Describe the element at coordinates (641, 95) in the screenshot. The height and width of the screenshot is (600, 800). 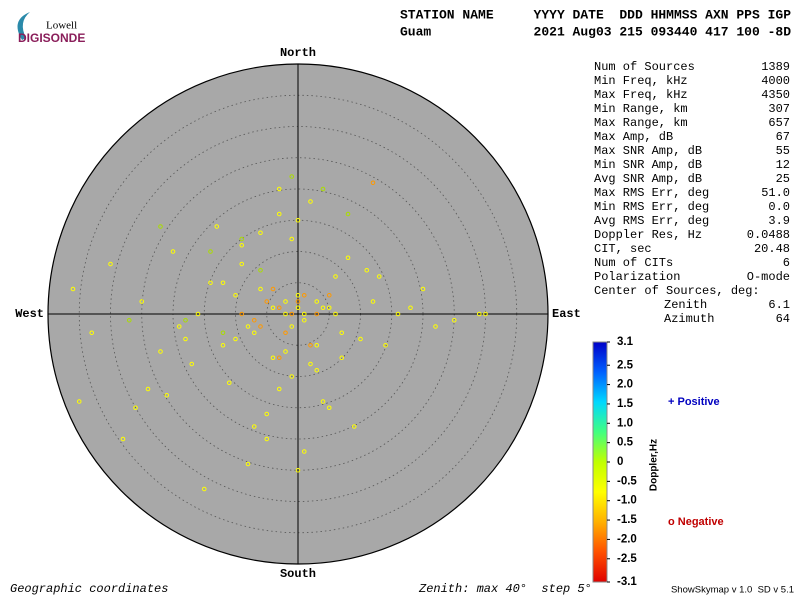
I see `stat-label: Max Freq, kHz` at that location.